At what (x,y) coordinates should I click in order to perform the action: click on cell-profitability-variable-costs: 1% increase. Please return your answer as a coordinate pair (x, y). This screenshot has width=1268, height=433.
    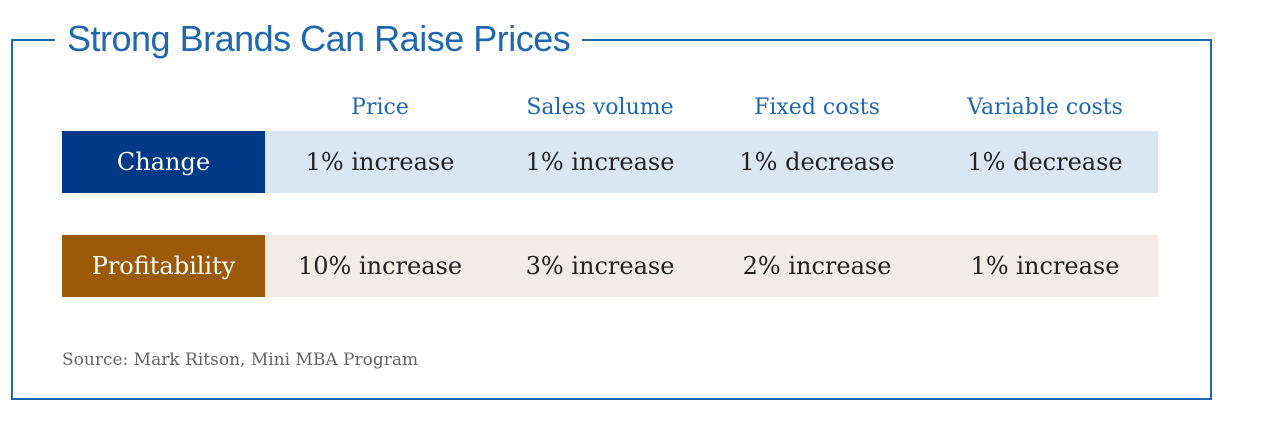
    Looking at the image, I should click on (1045, 266).